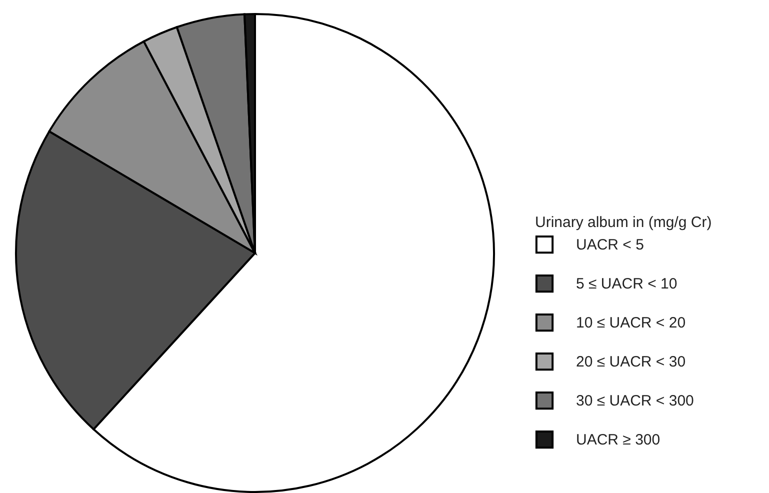  I want to click on legend-label: 10 ≤ UACR < 20, so click(631, 323).